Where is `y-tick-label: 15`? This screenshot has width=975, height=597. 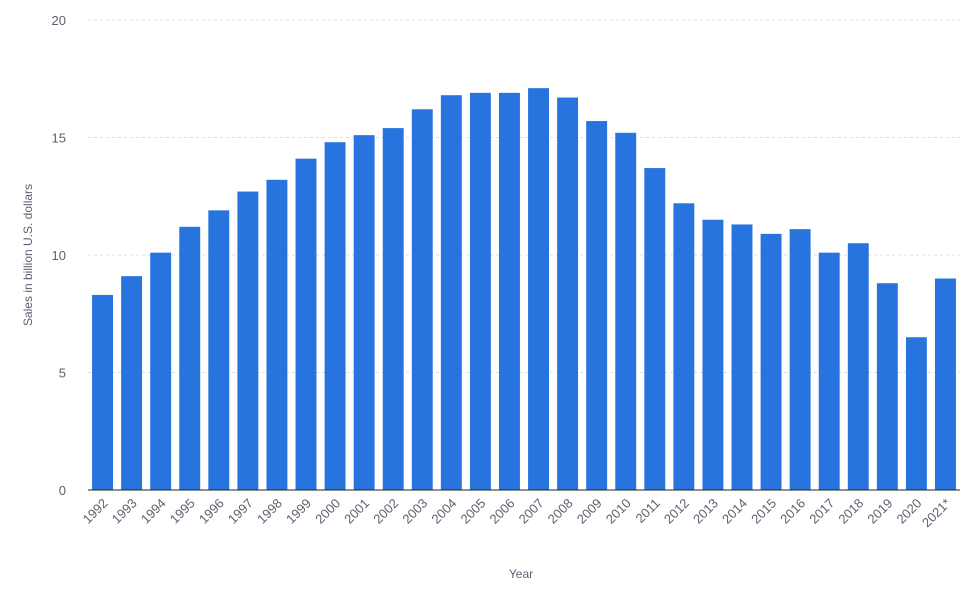 y-tick-label: 15 is located at coordinates (59, 138).